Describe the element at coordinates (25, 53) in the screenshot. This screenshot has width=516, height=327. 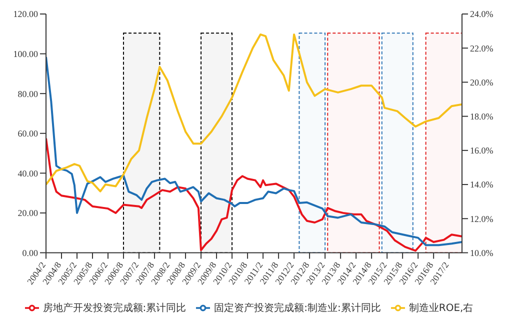
I see `y-tick-label: 100.00` at that location.